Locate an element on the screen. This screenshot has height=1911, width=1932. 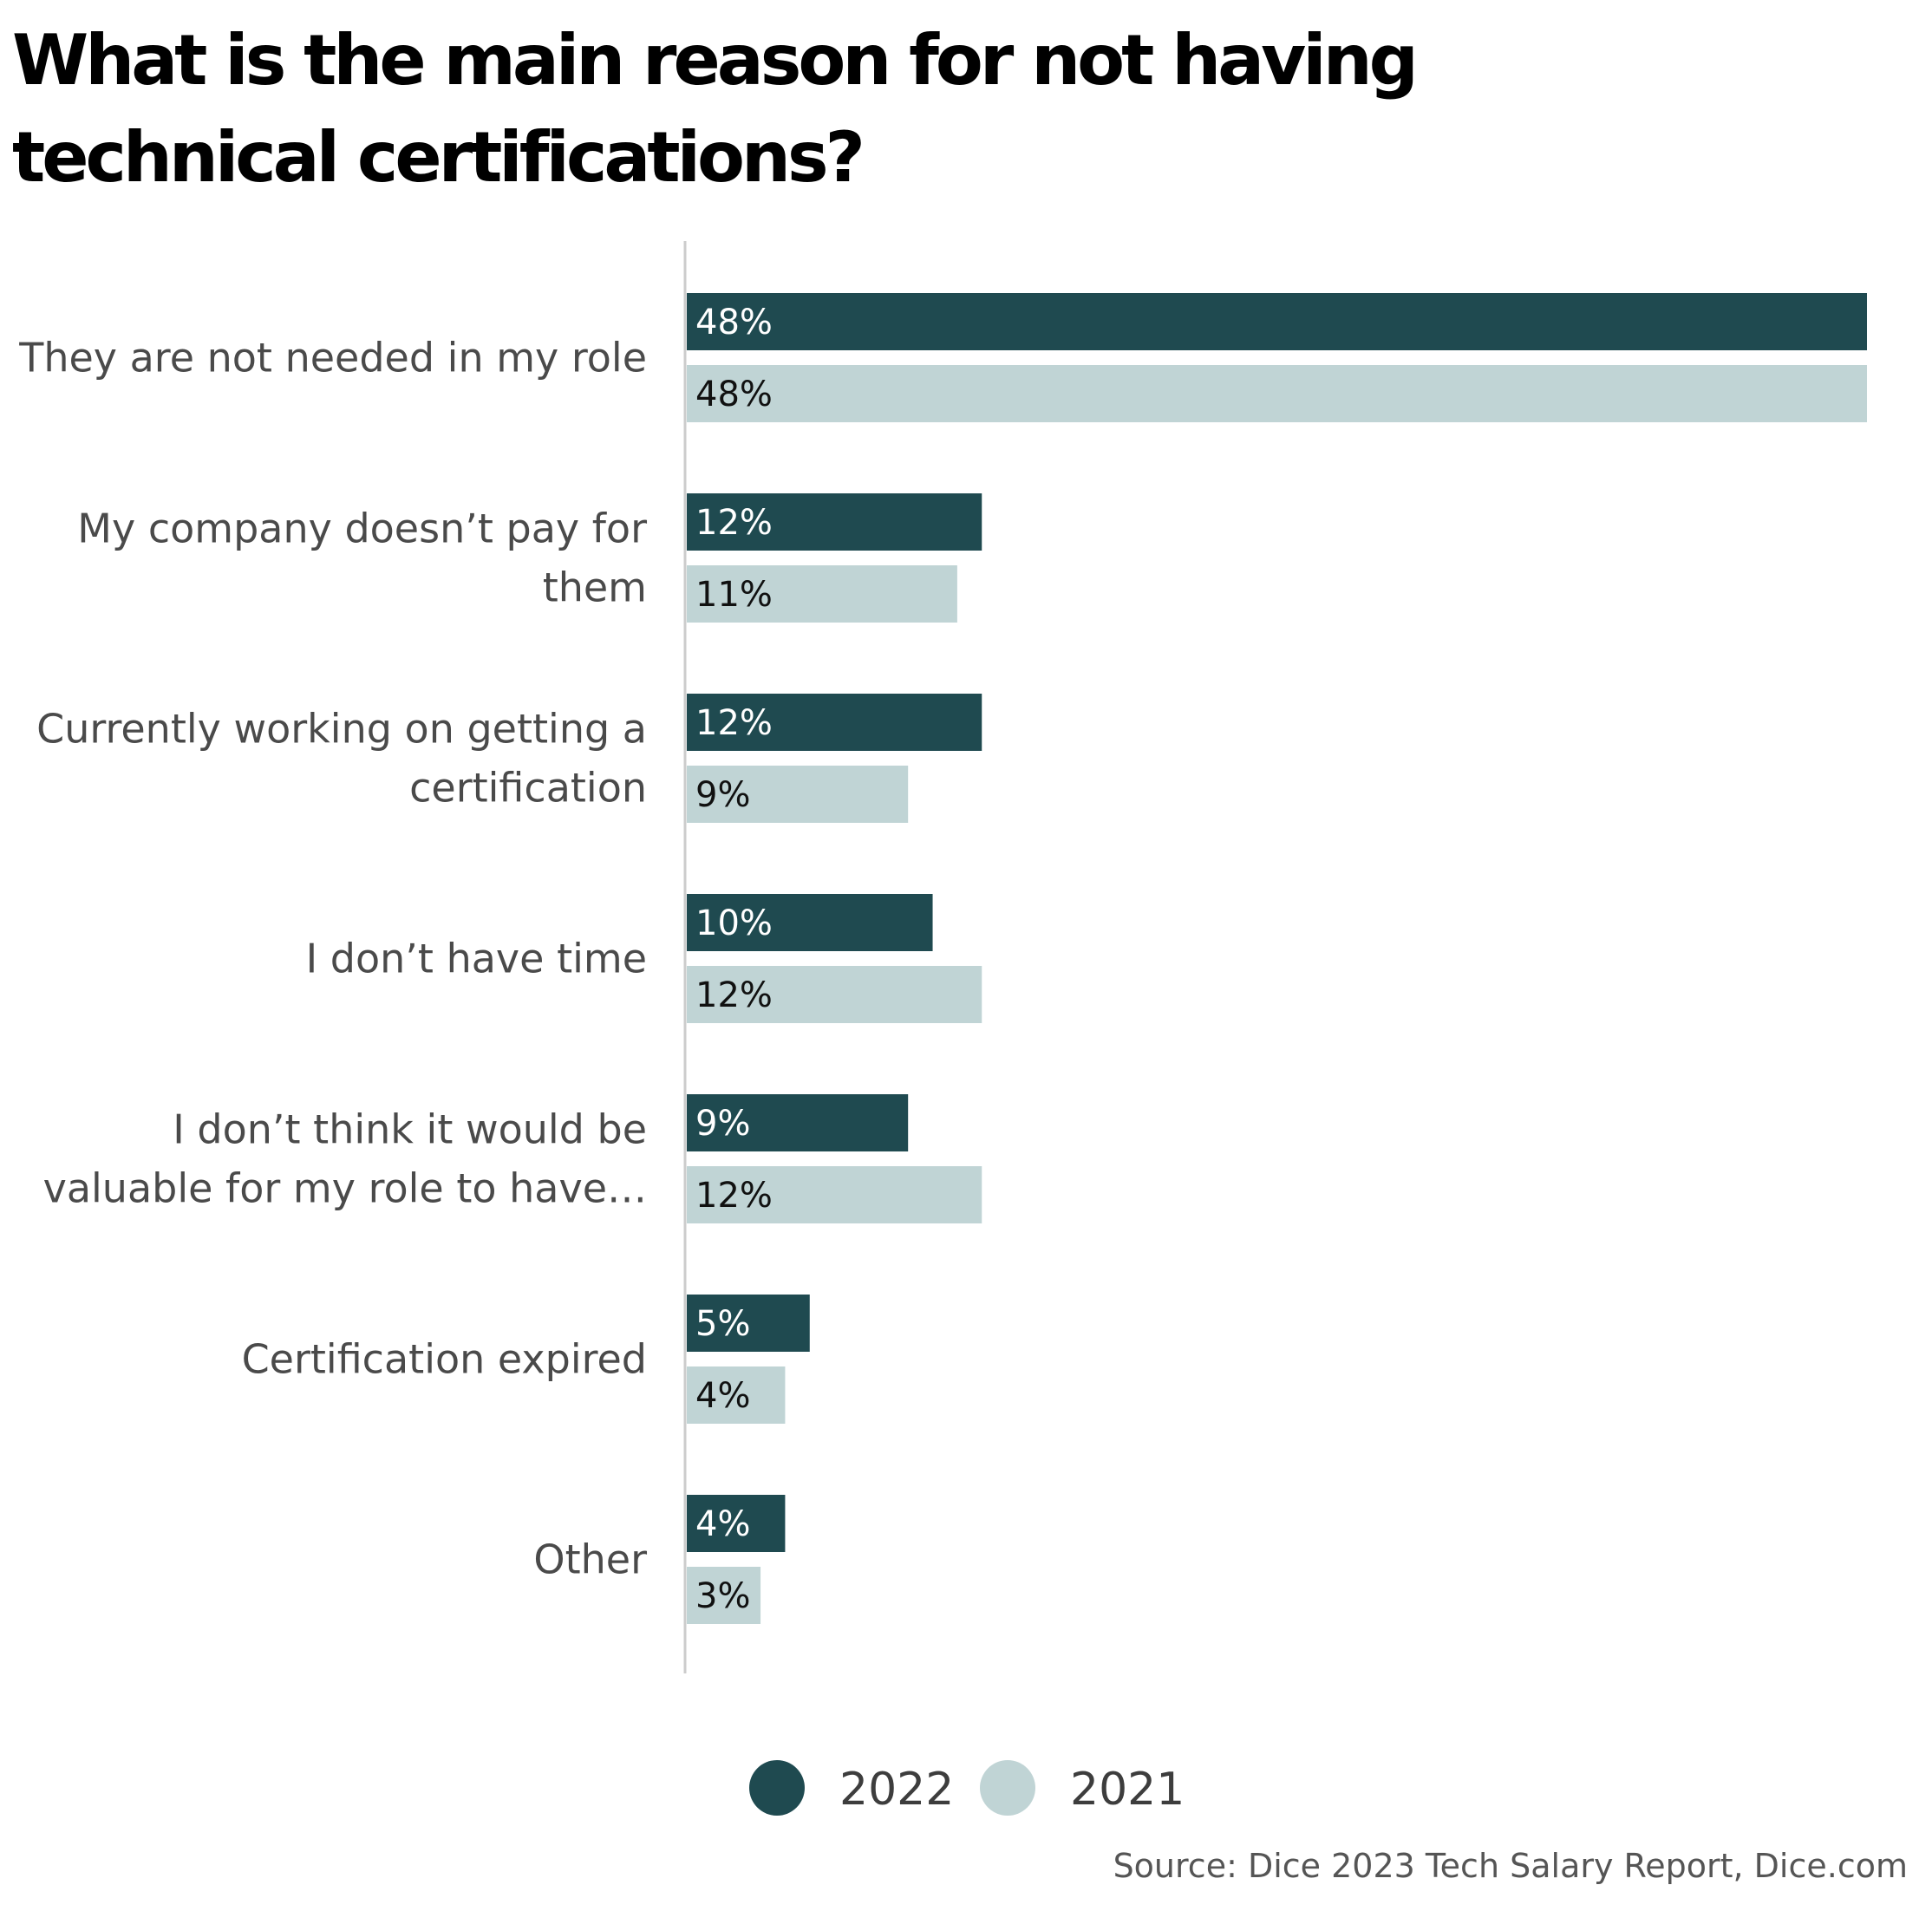
value-label-2022-4: 9% is located at coordinates (722, 1124).